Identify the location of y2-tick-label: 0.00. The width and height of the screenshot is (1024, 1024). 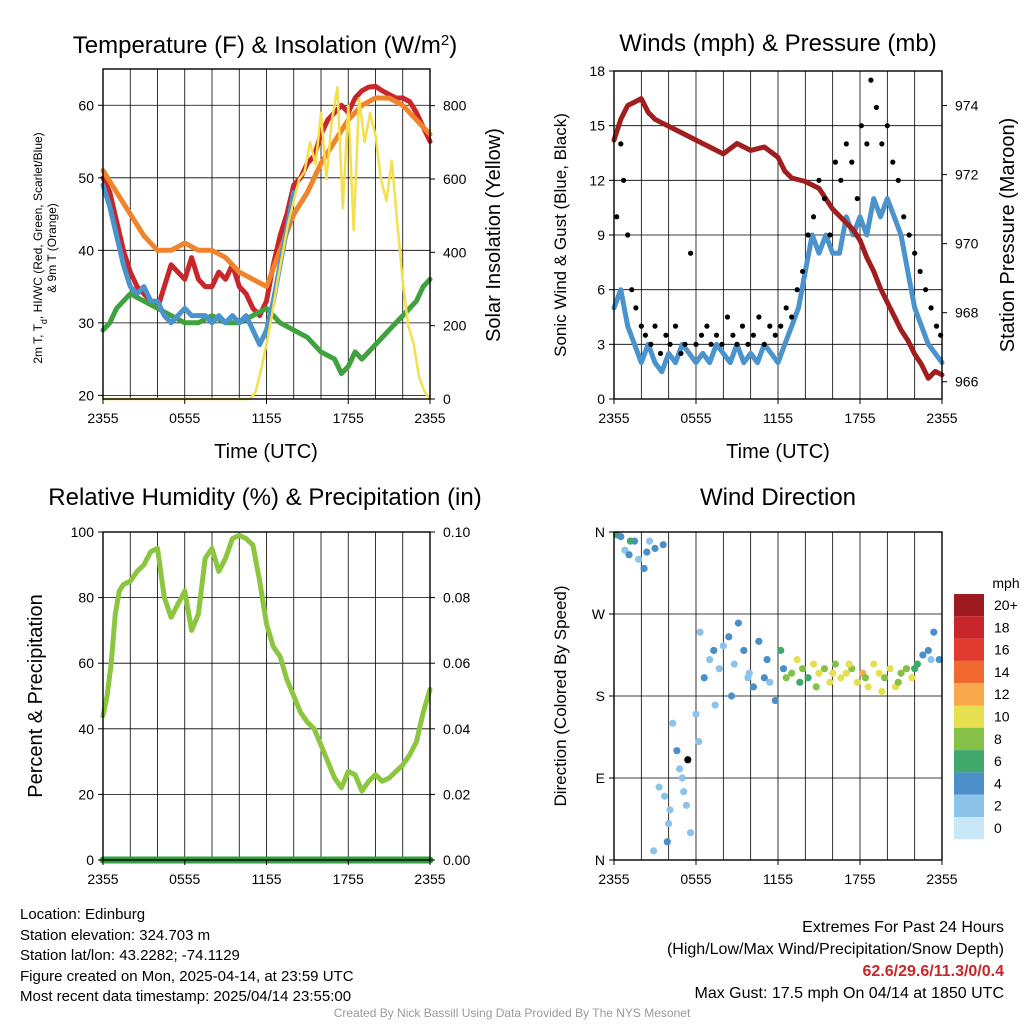
(456, 860).